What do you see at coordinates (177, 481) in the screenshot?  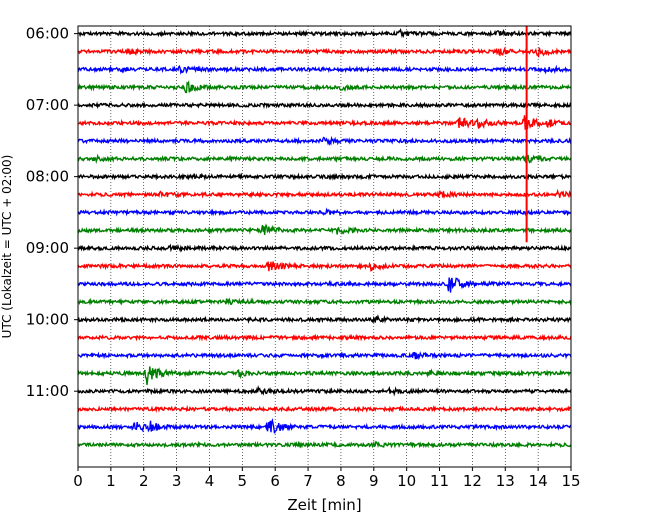 I see `x-tick-label: 3` at bounding box center [177, 481].